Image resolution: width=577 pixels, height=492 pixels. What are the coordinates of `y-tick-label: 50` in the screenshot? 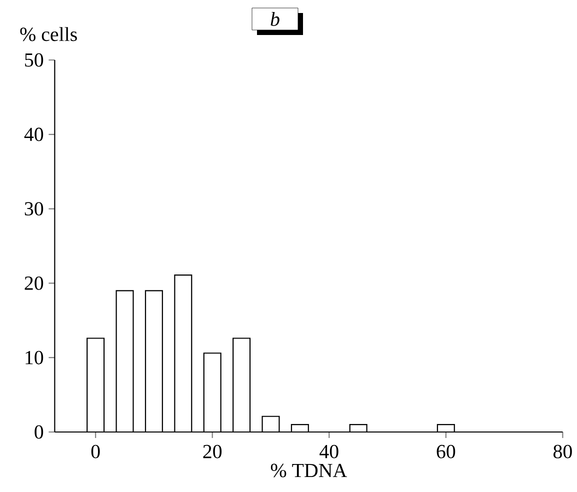 It's located at (34, 60).